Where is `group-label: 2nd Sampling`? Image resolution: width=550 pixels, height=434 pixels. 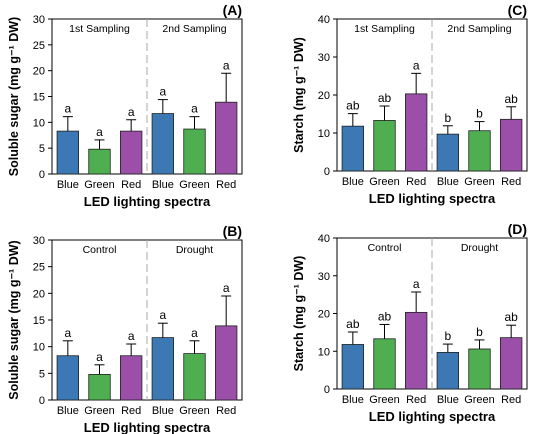 group-label: 2nd Sampling is located at coordinates (194, 29).